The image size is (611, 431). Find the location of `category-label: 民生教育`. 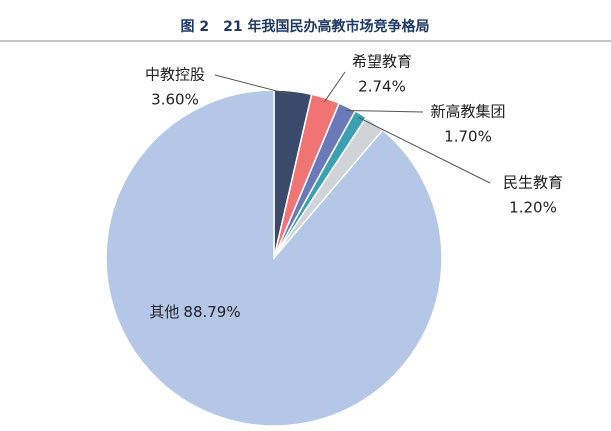

category-label: 民生教育 is located at coordinates (533, 183).